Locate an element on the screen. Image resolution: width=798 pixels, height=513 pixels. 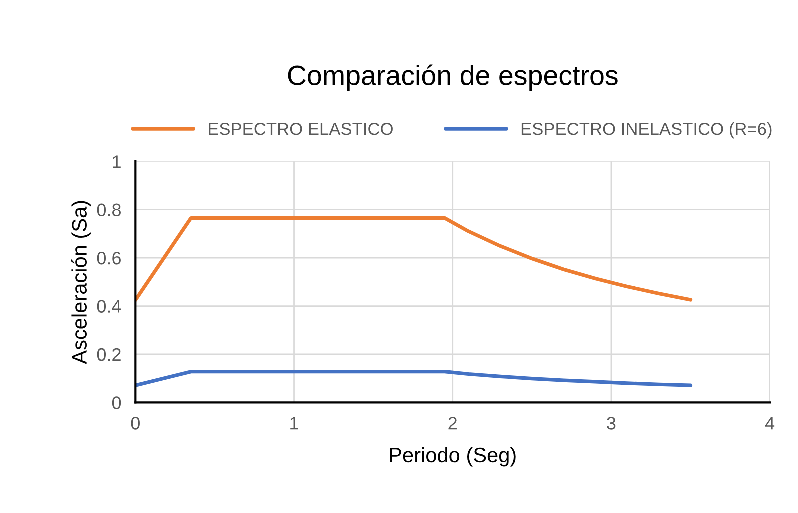
legend-label: ESPECTRO INELASTICO (R=6) is located at coordinates (647, 130).